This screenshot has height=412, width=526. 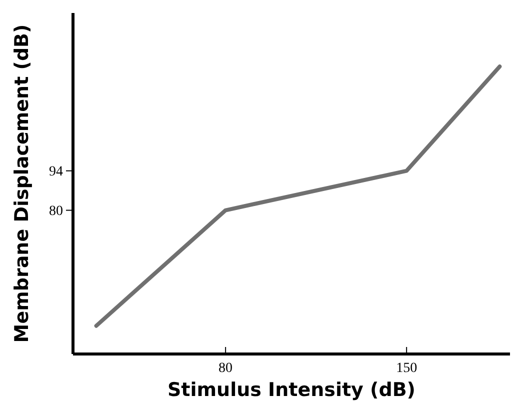 I want to click on y-tick-label: 94, so click(x=56, y=172).